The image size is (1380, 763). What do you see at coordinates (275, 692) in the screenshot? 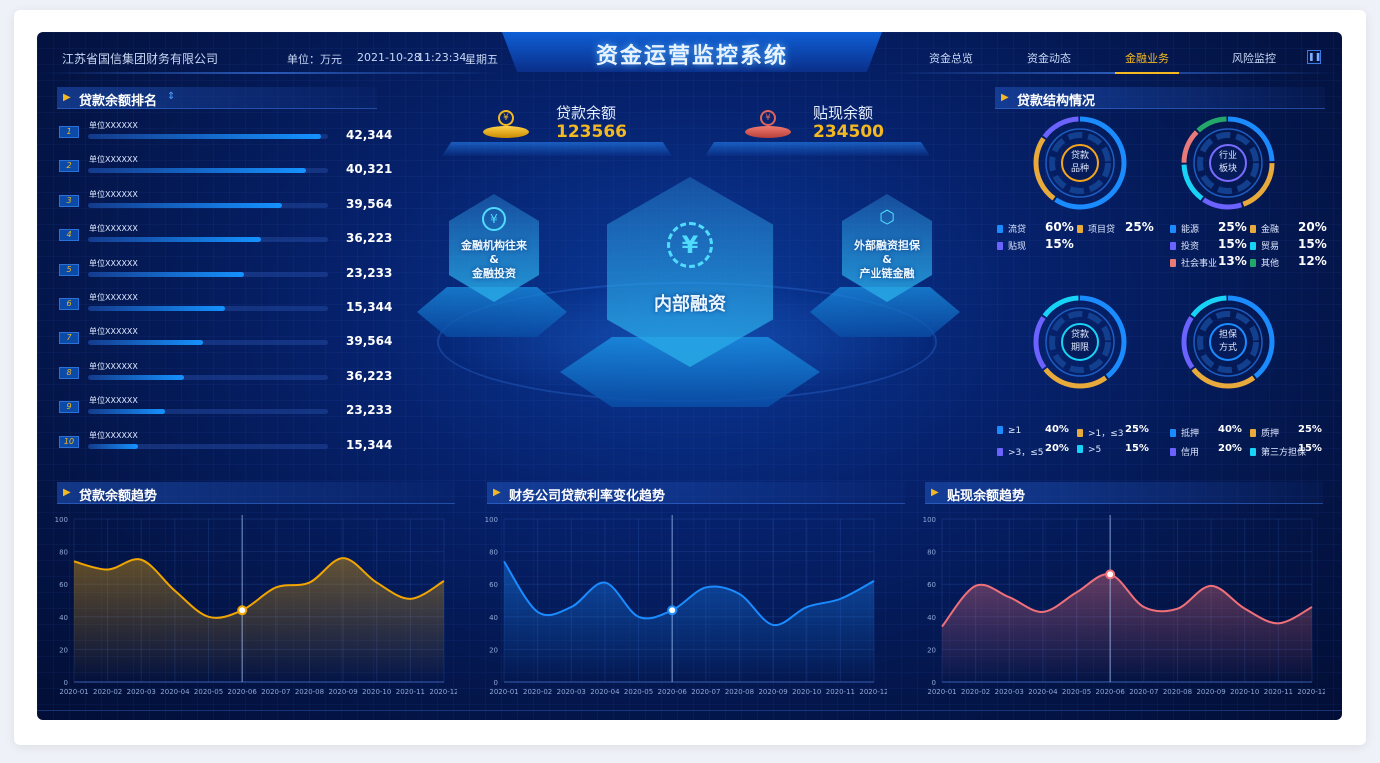
I see `x-tick-label: 2020-07` at bounding box center [275, 692].